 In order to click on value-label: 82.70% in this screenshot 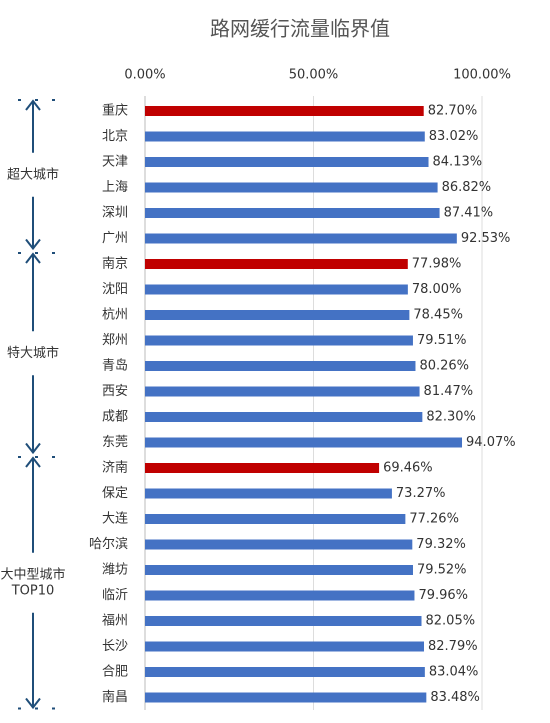, I will do `click(453, 111)`.